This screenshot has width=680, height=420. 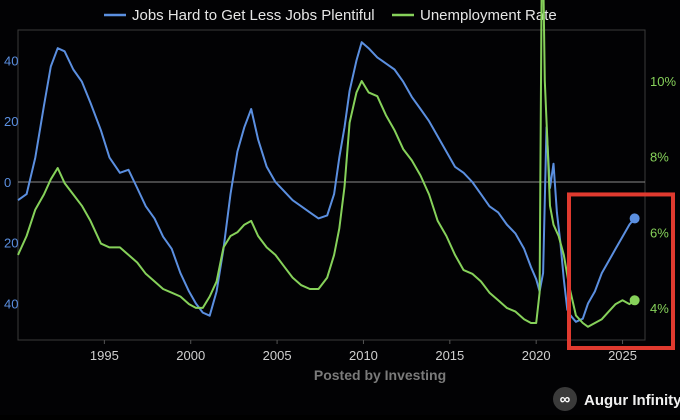 What do you see at coordinates (659, 308) in the screenshot?
I see `right-tick-label: 4%` at bounding box center [659, 308].